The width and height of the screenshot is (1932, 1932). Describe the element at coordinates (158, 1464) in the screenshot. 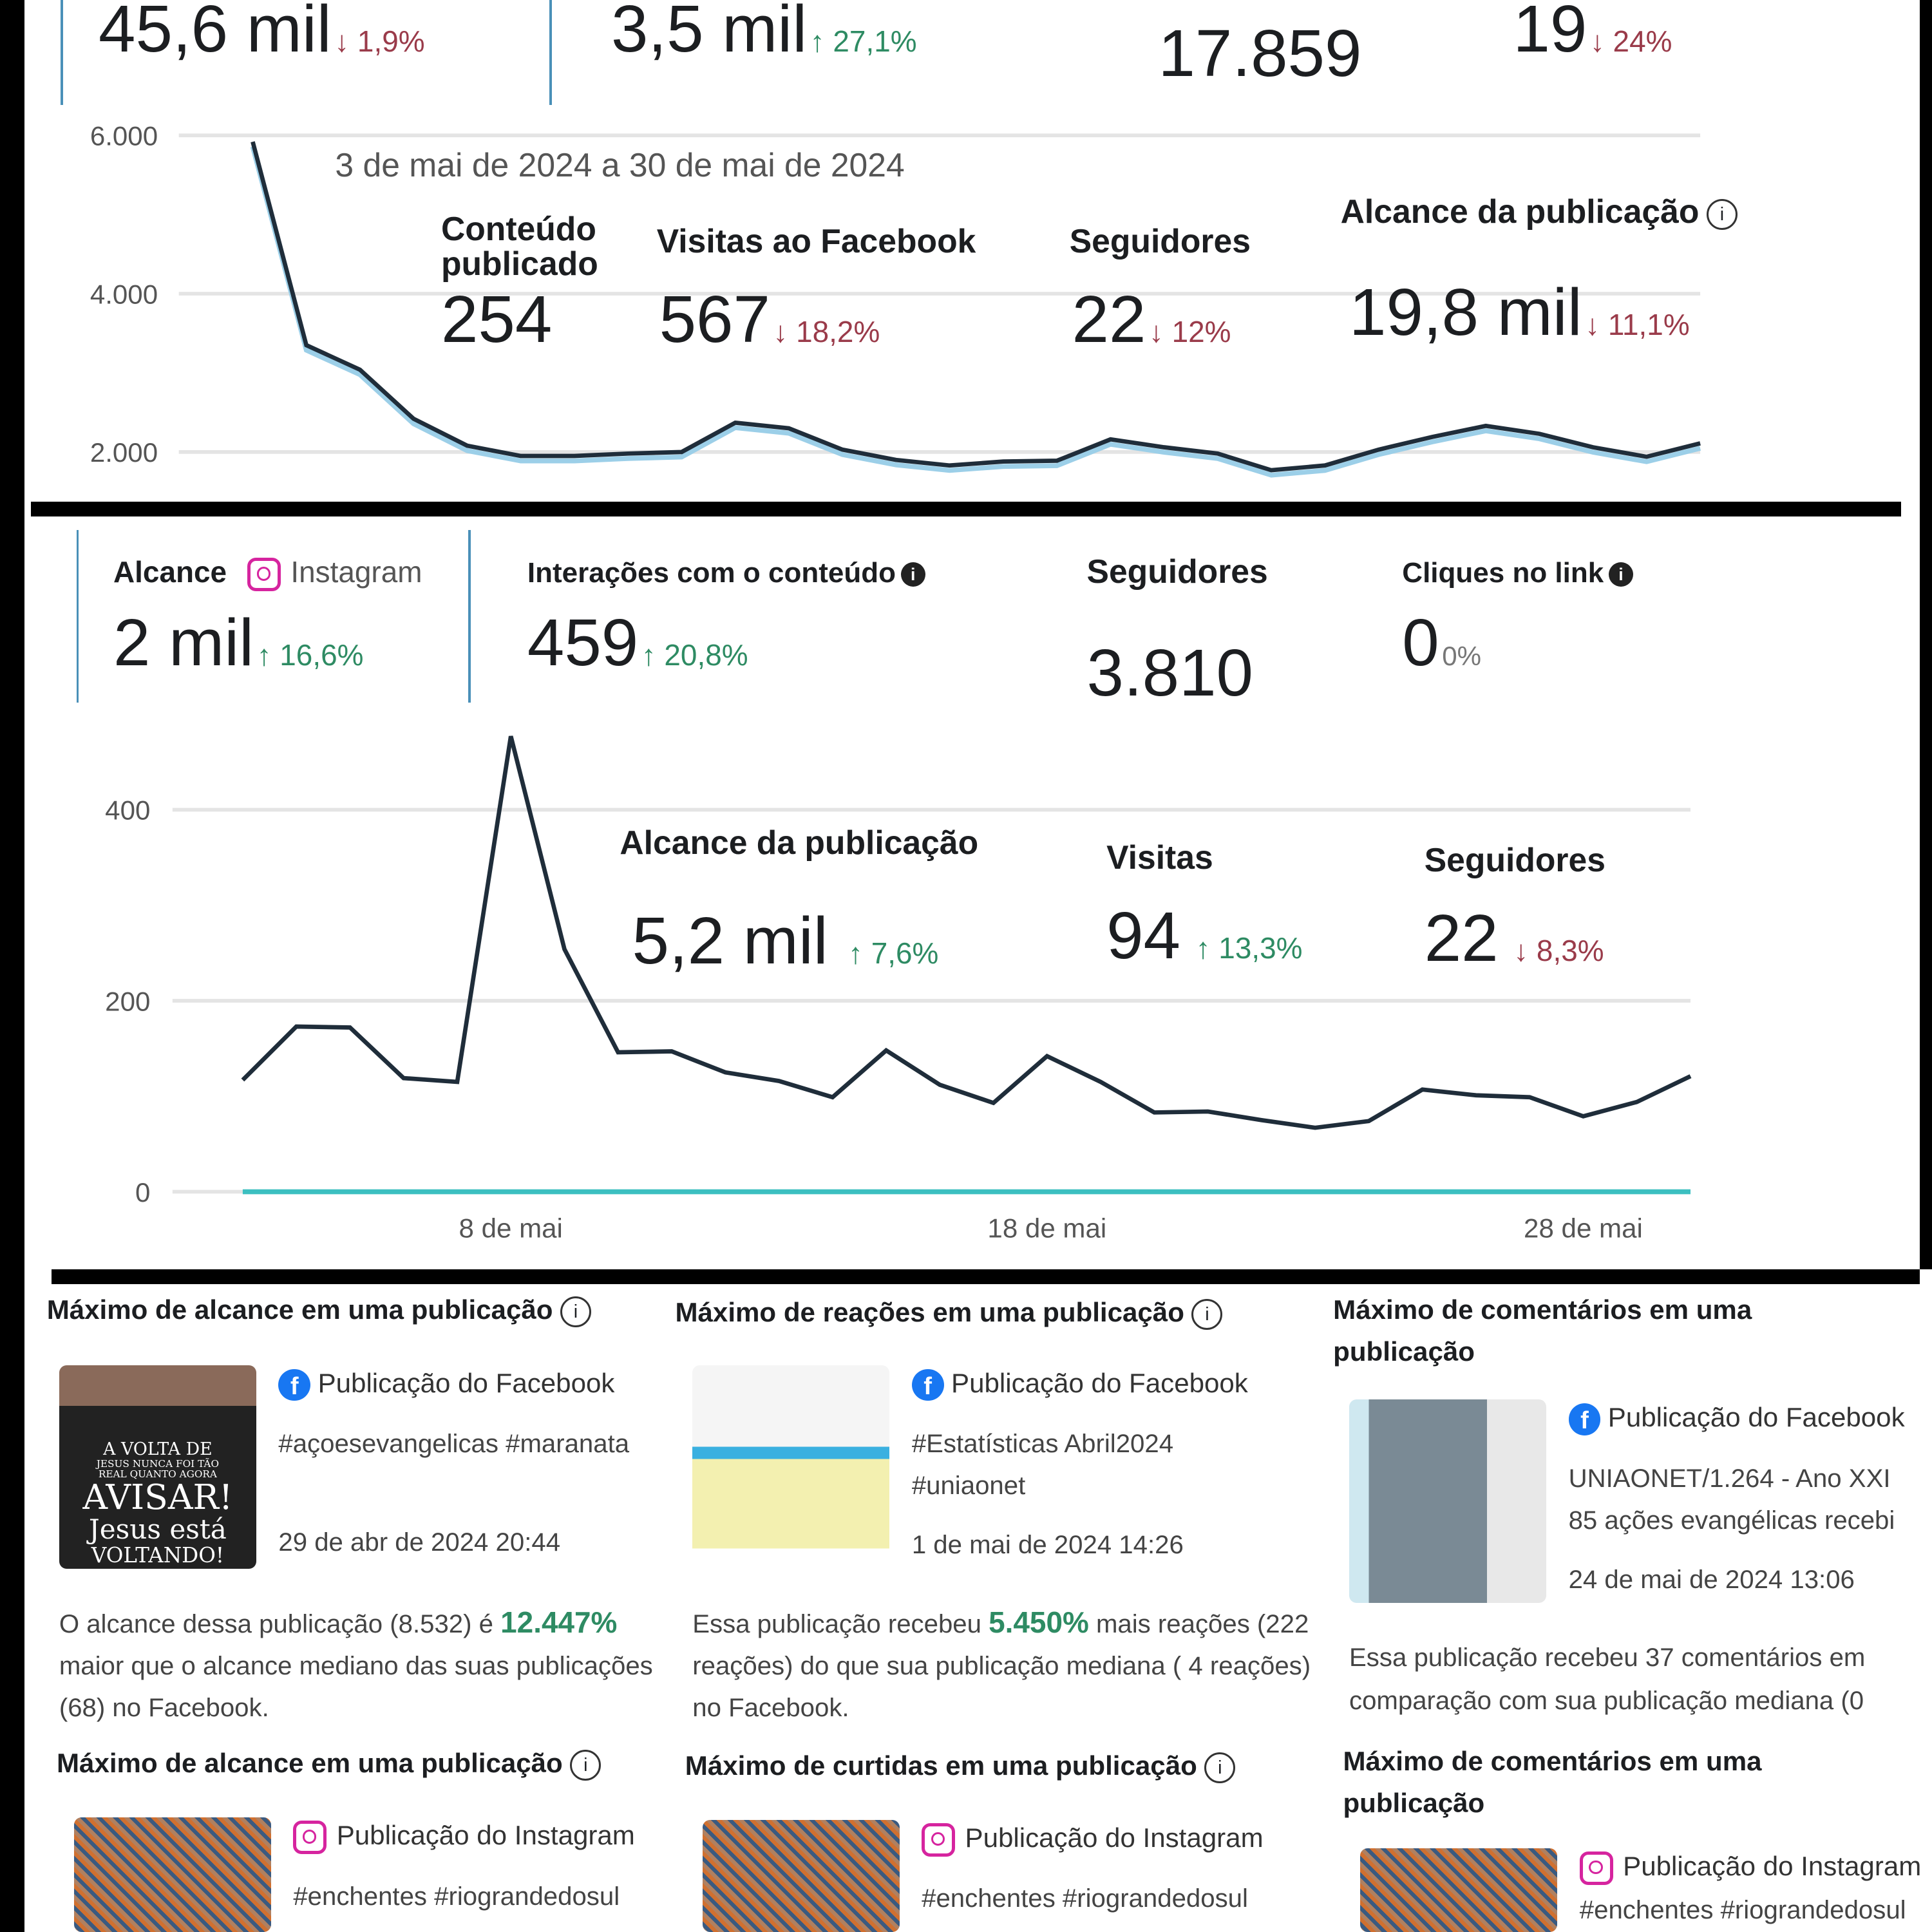

I see `thumb-line: JESUS NUNCA FOI TÃO` at that location.